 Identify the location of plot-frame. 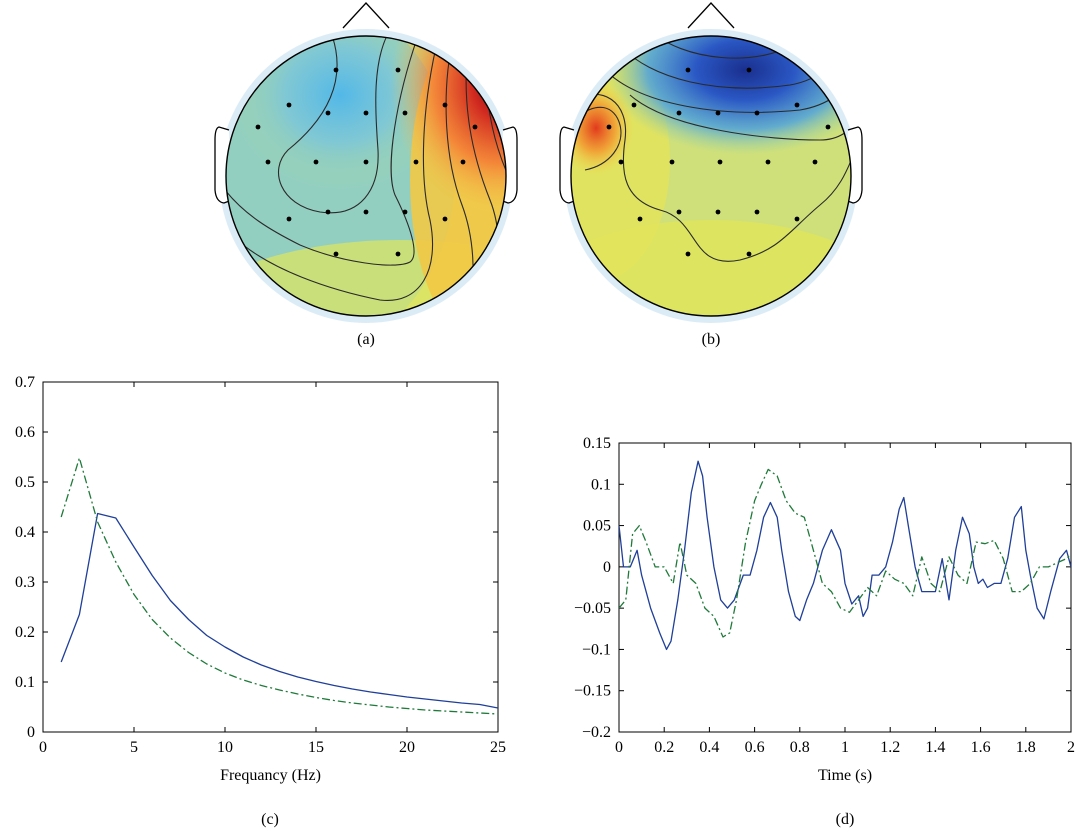
(845, 587).